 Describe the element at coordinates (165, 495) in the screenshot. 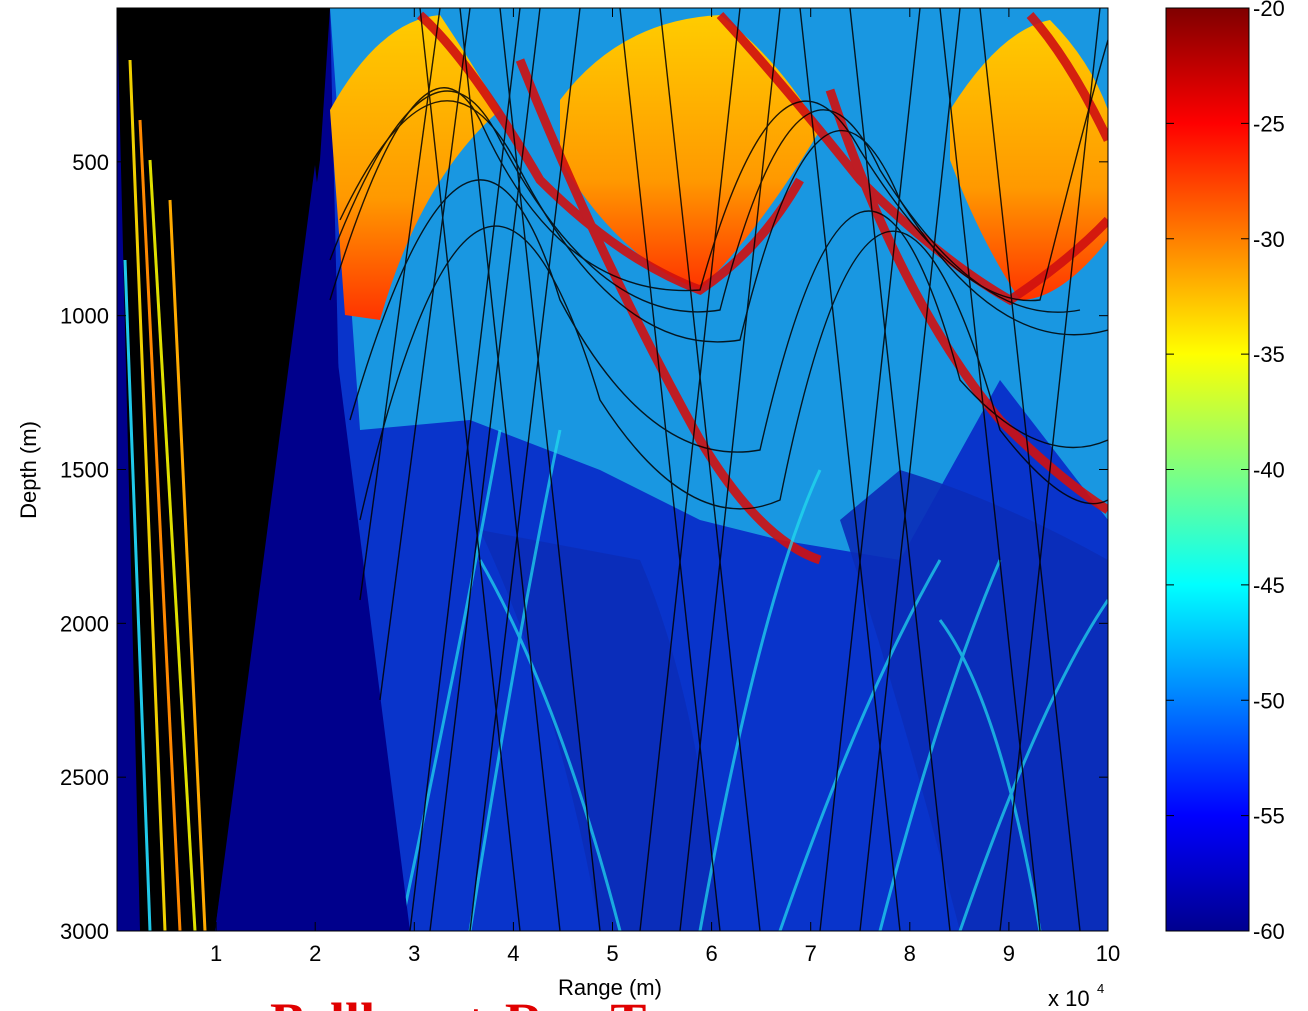

I see `ray-fan-left-colors` at that location.